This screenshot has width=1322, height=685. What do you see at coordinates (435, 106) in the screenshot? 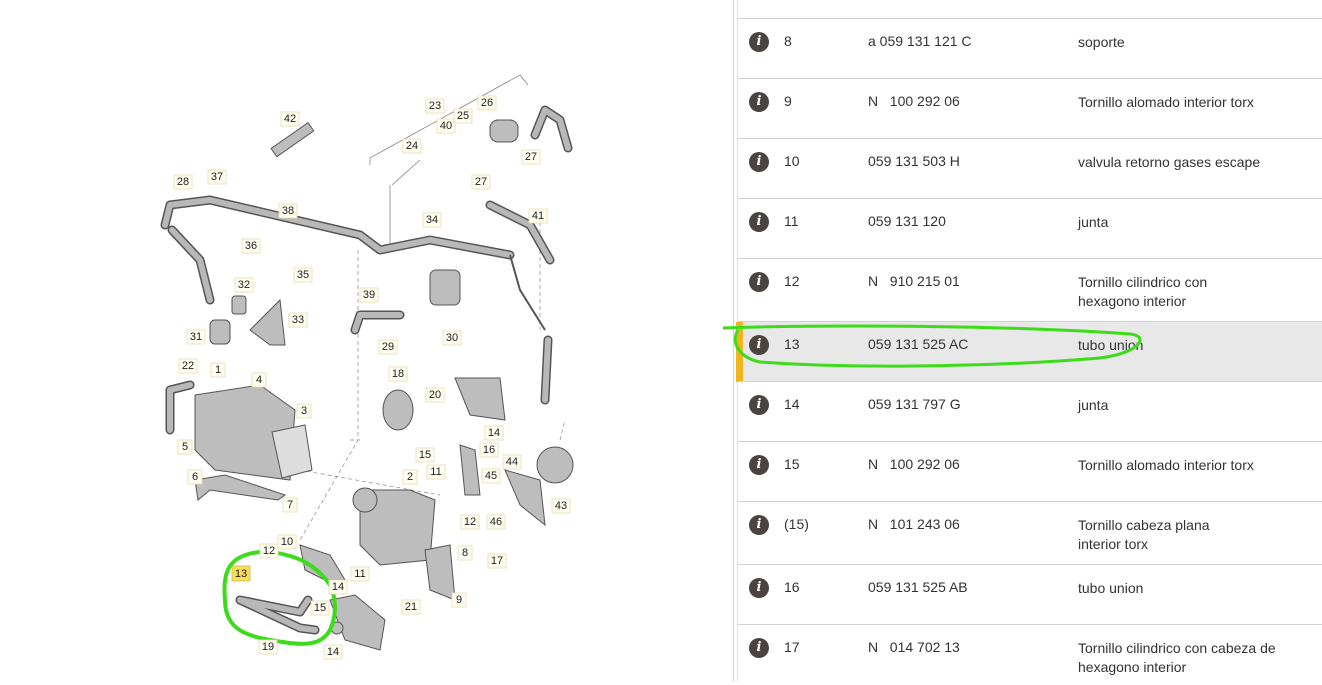
I see `callout: 23` at bounding box center [435, 106].